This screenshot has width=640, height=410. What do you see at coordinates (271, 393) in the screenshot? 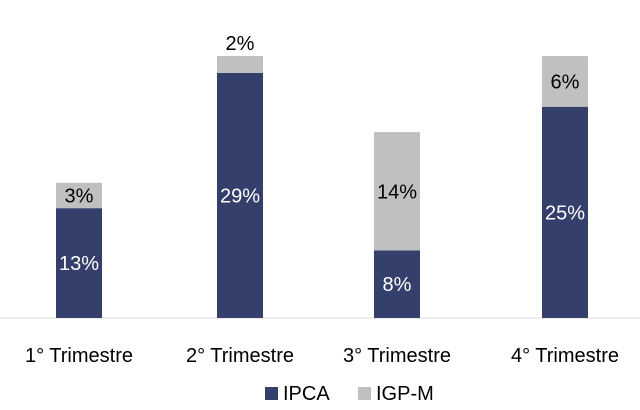
I see `legend-swatch-ipca` at bounding box center [271, 393].